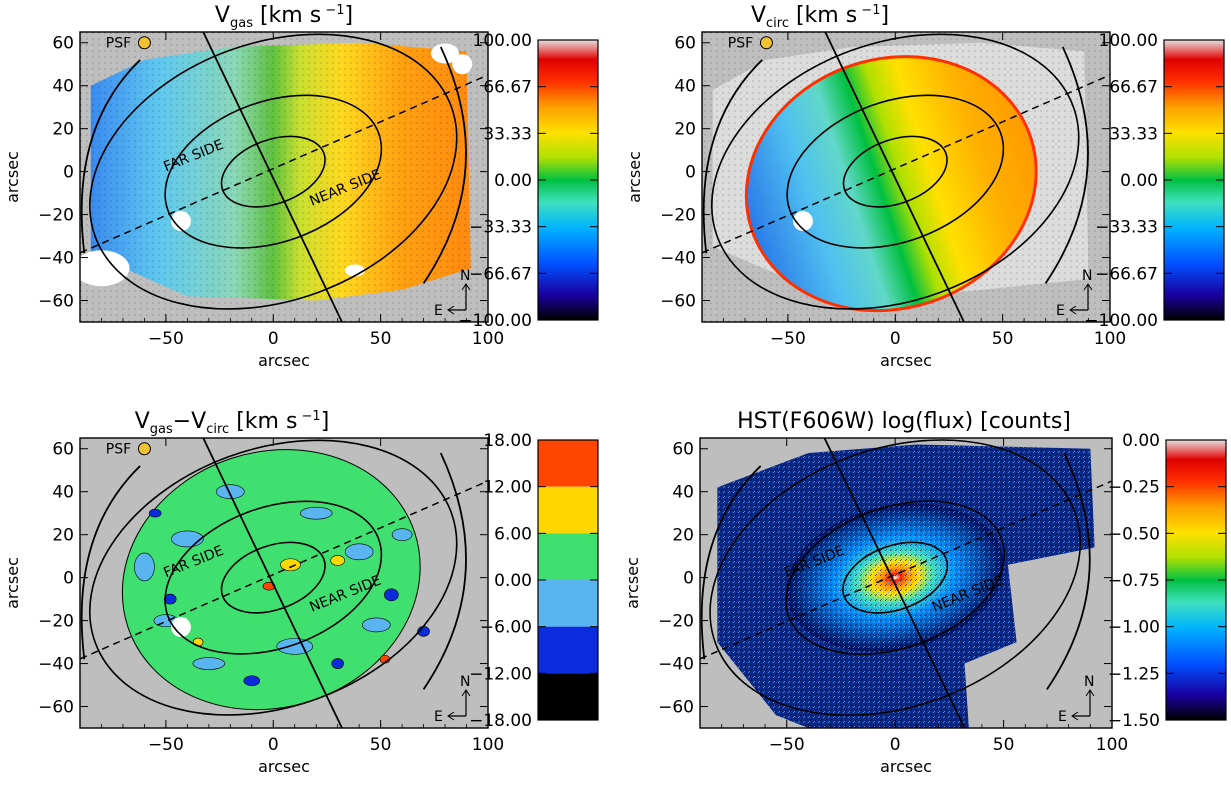 This screenshot has height=788, width=1231. What do you see at coordinates (1167, 581) in the screenshot?
I see `colorbar: 0.00−0.25−0.50−0.75−1.00−1.25−1.50` at bounding box center [1167, 581].